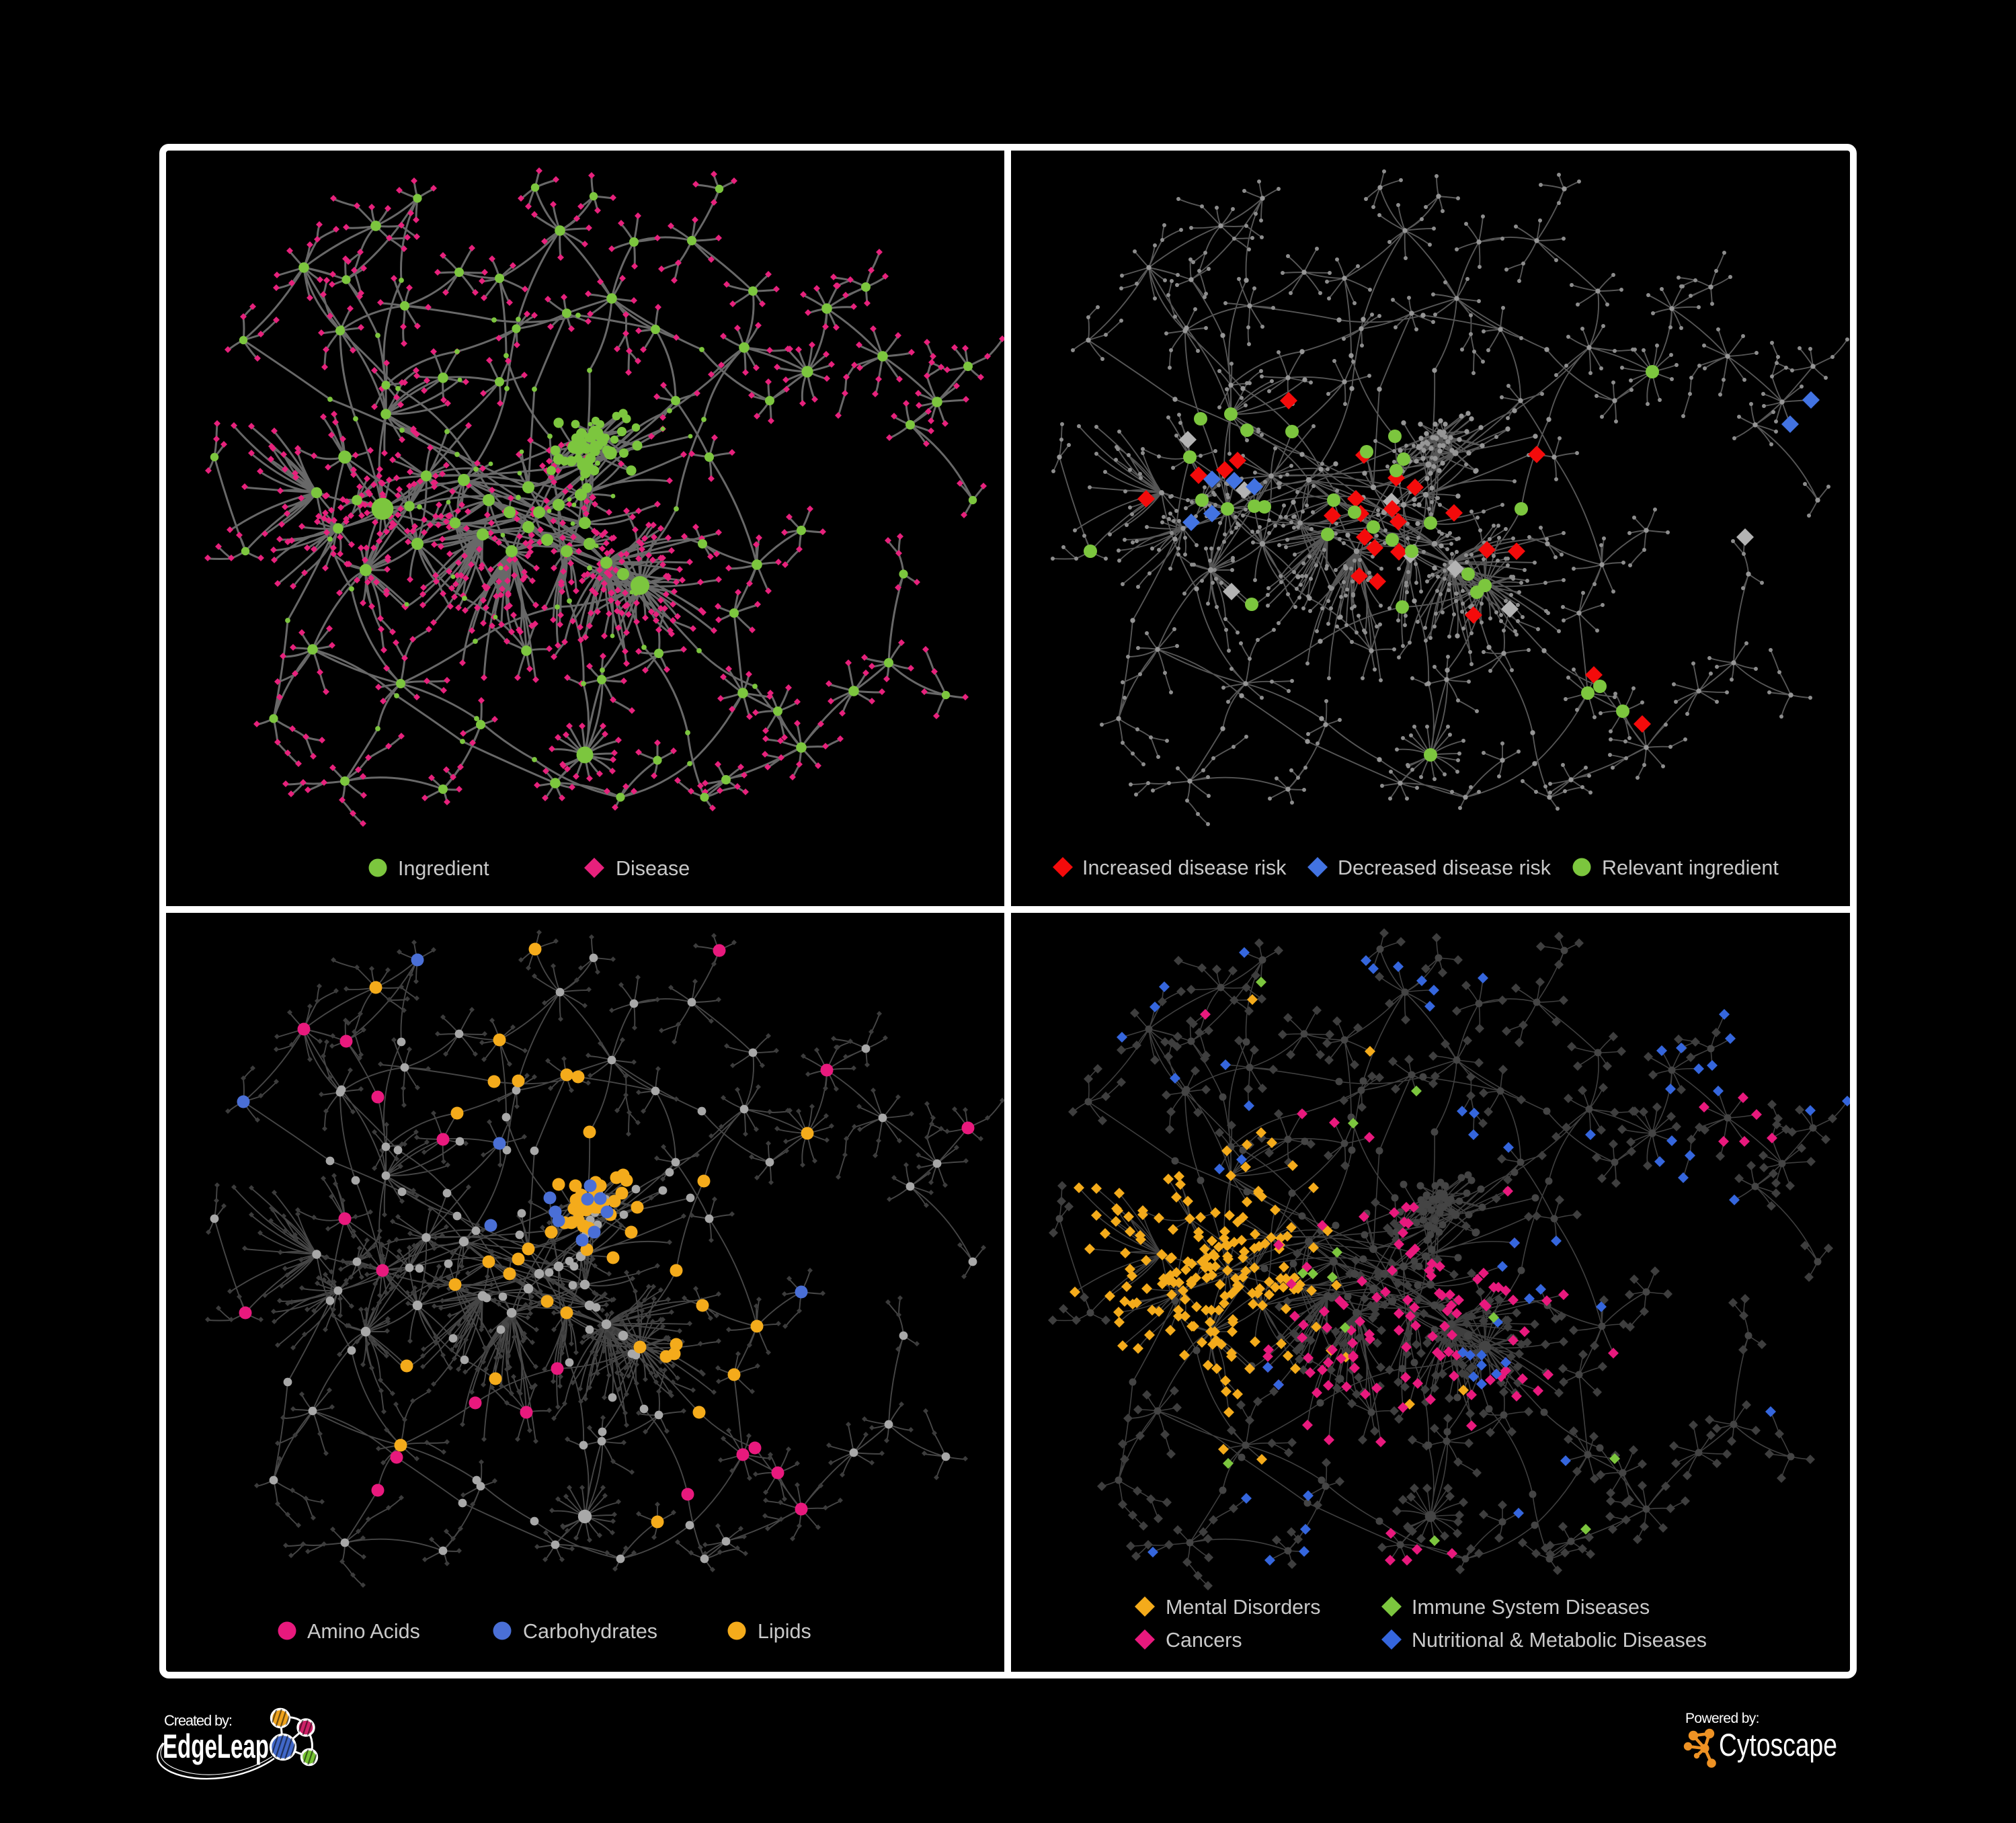 This screenshot has height=1823, width=2016. I want to click on svg-text: Cancers, so click(1204, 1640).